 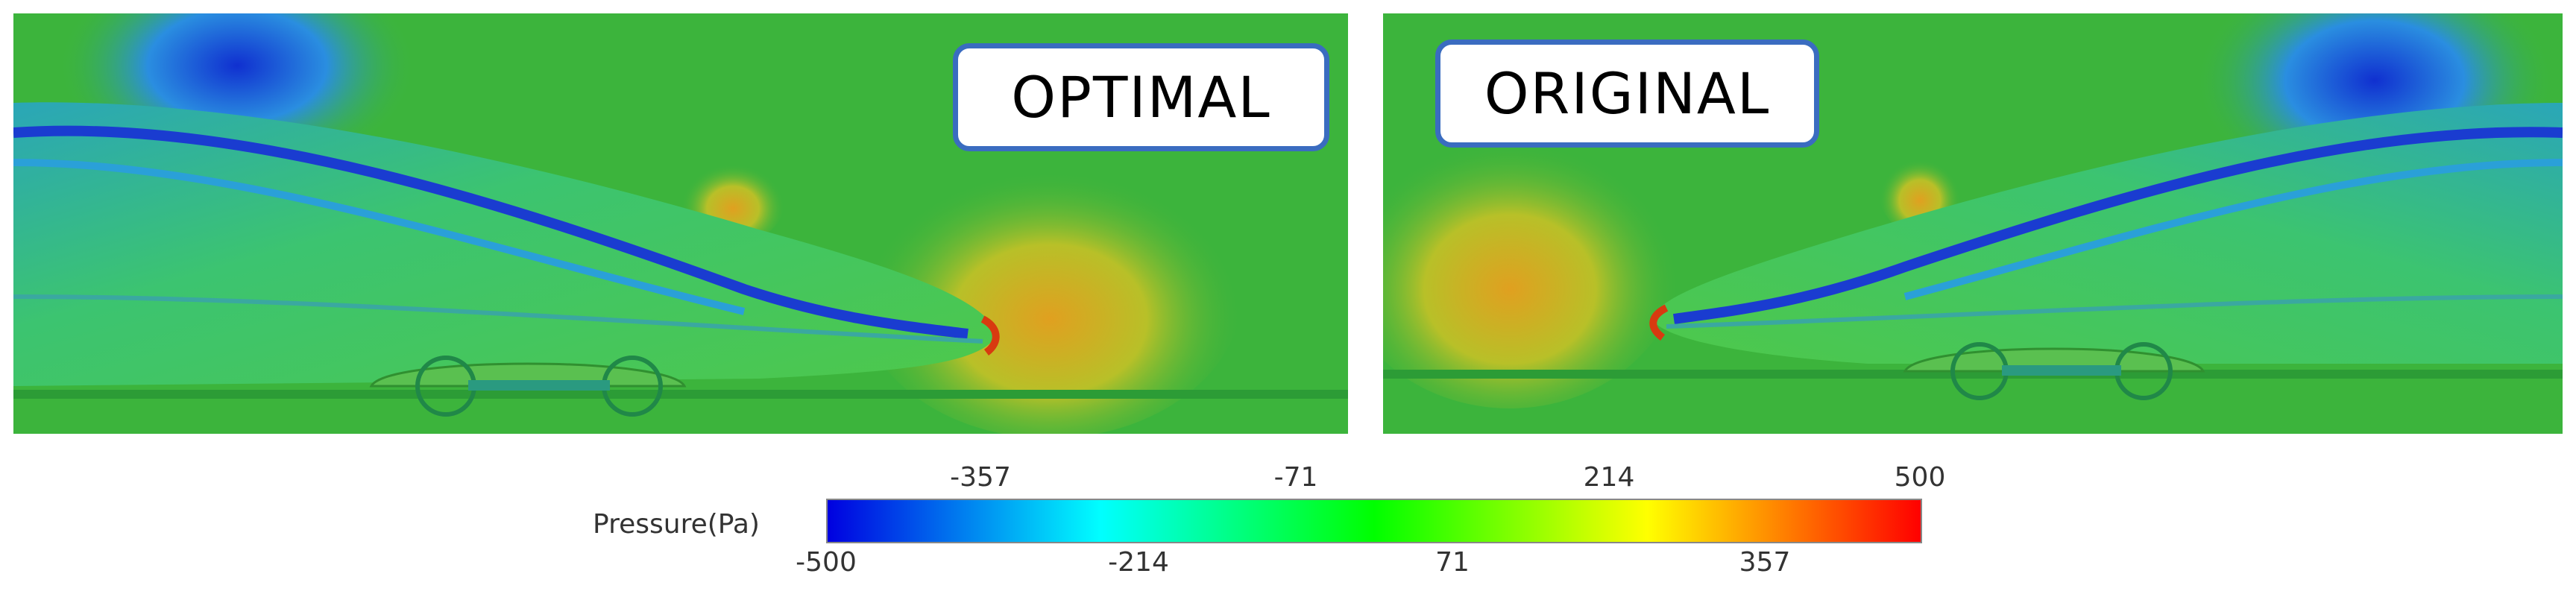 I want to click on colorbar-tick-bottom-1: -500, so click(x=826, y=562).